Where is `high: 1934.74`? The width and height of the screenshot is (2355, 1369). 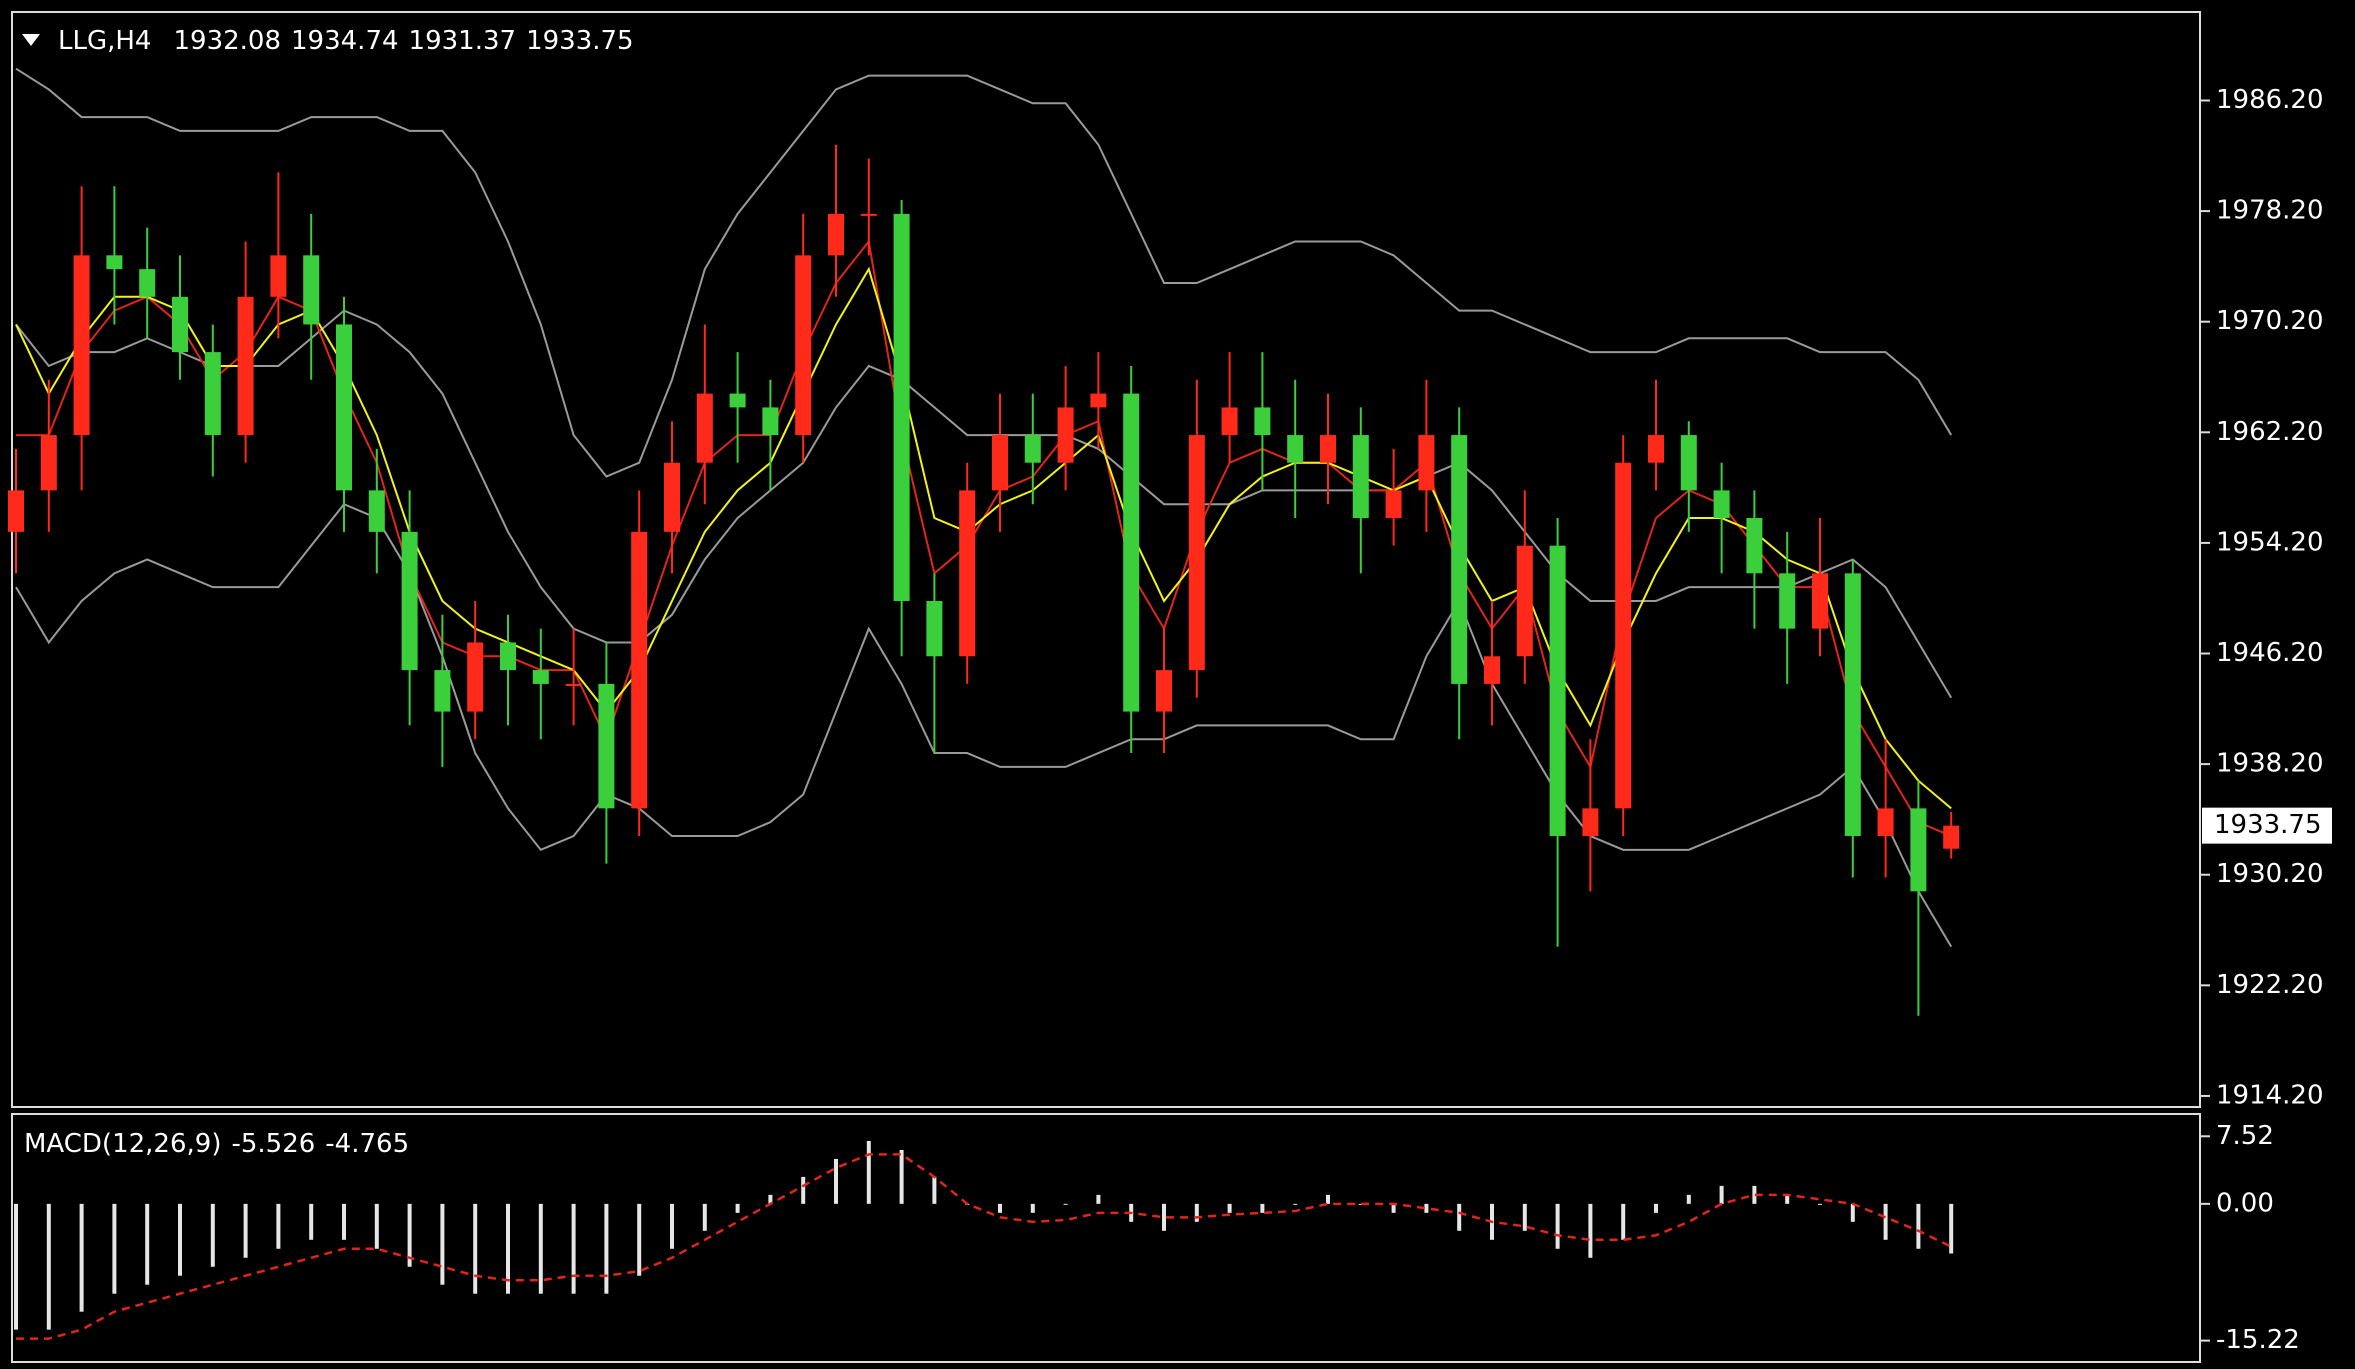
high: 1934.74 is located at coordinates (345, 41).